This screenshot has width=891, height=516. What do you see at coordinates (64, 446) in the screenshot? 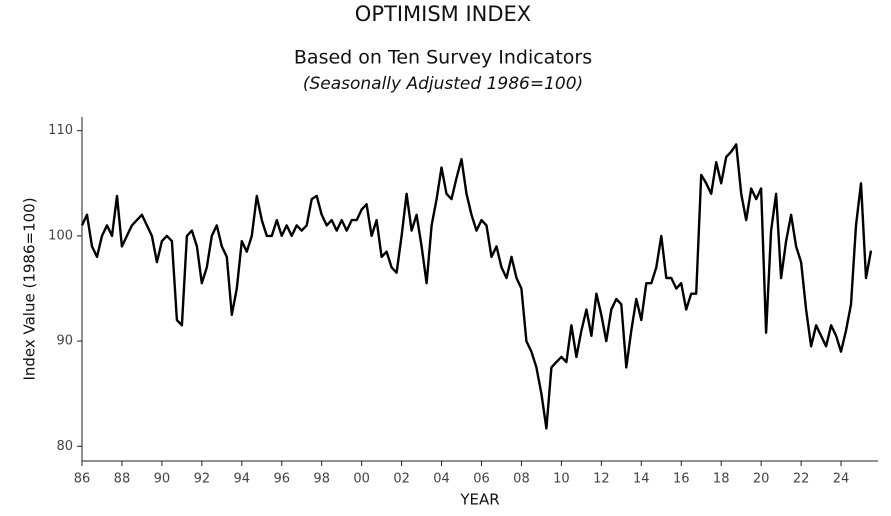
I see `y-tick-label: 80` at bounding box center [64, 446].